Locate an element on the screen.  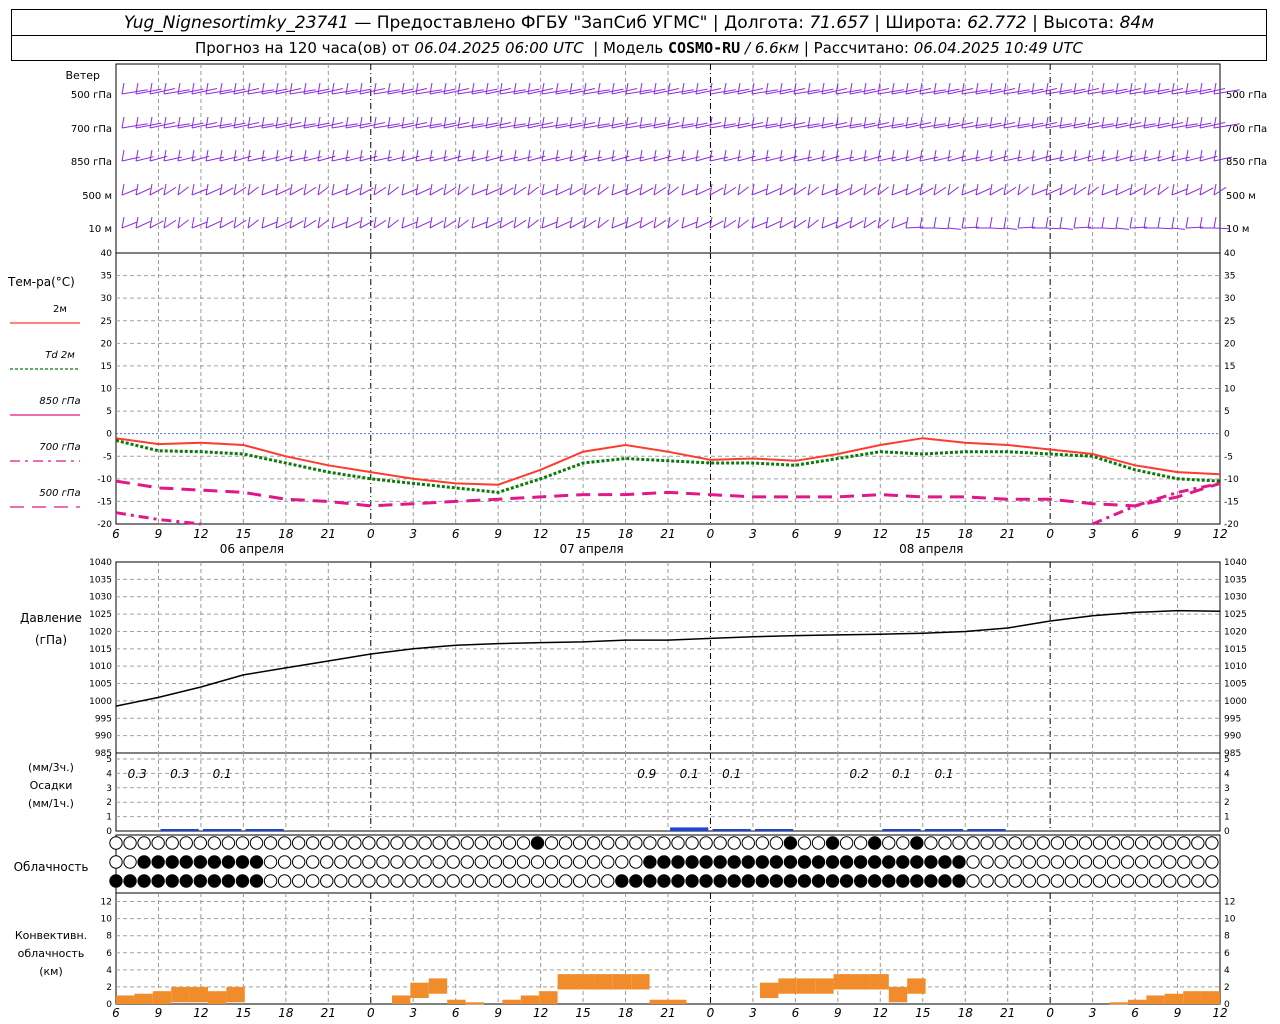
xaxis-hour-label-bottom: 0 is located at coordinates (1050, 1013).